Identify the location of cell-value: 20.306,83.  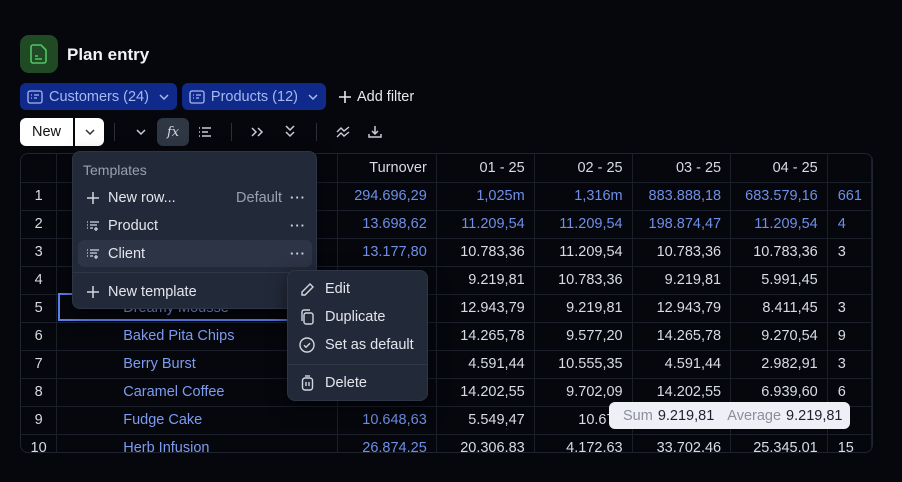
(485, 443).